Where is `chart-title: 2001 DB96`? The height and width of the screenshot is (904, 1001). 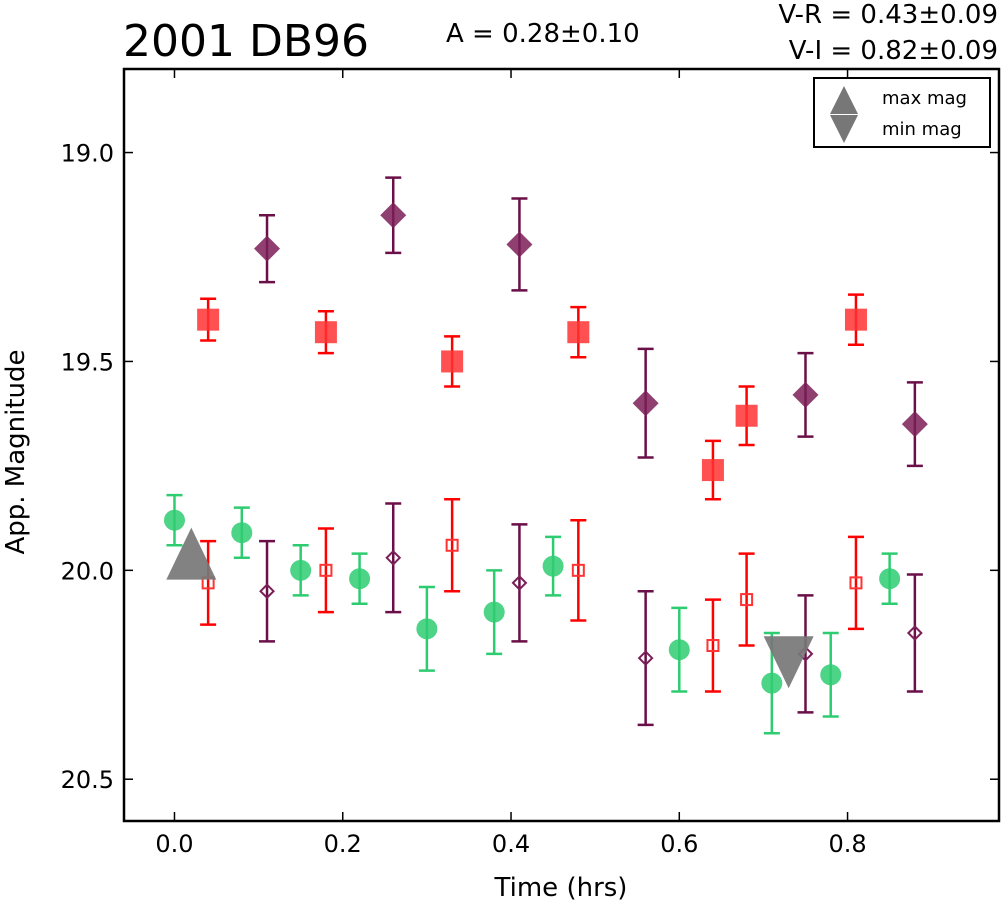
chart-title: 2001 DB96 is located at coordinates (246, 41).